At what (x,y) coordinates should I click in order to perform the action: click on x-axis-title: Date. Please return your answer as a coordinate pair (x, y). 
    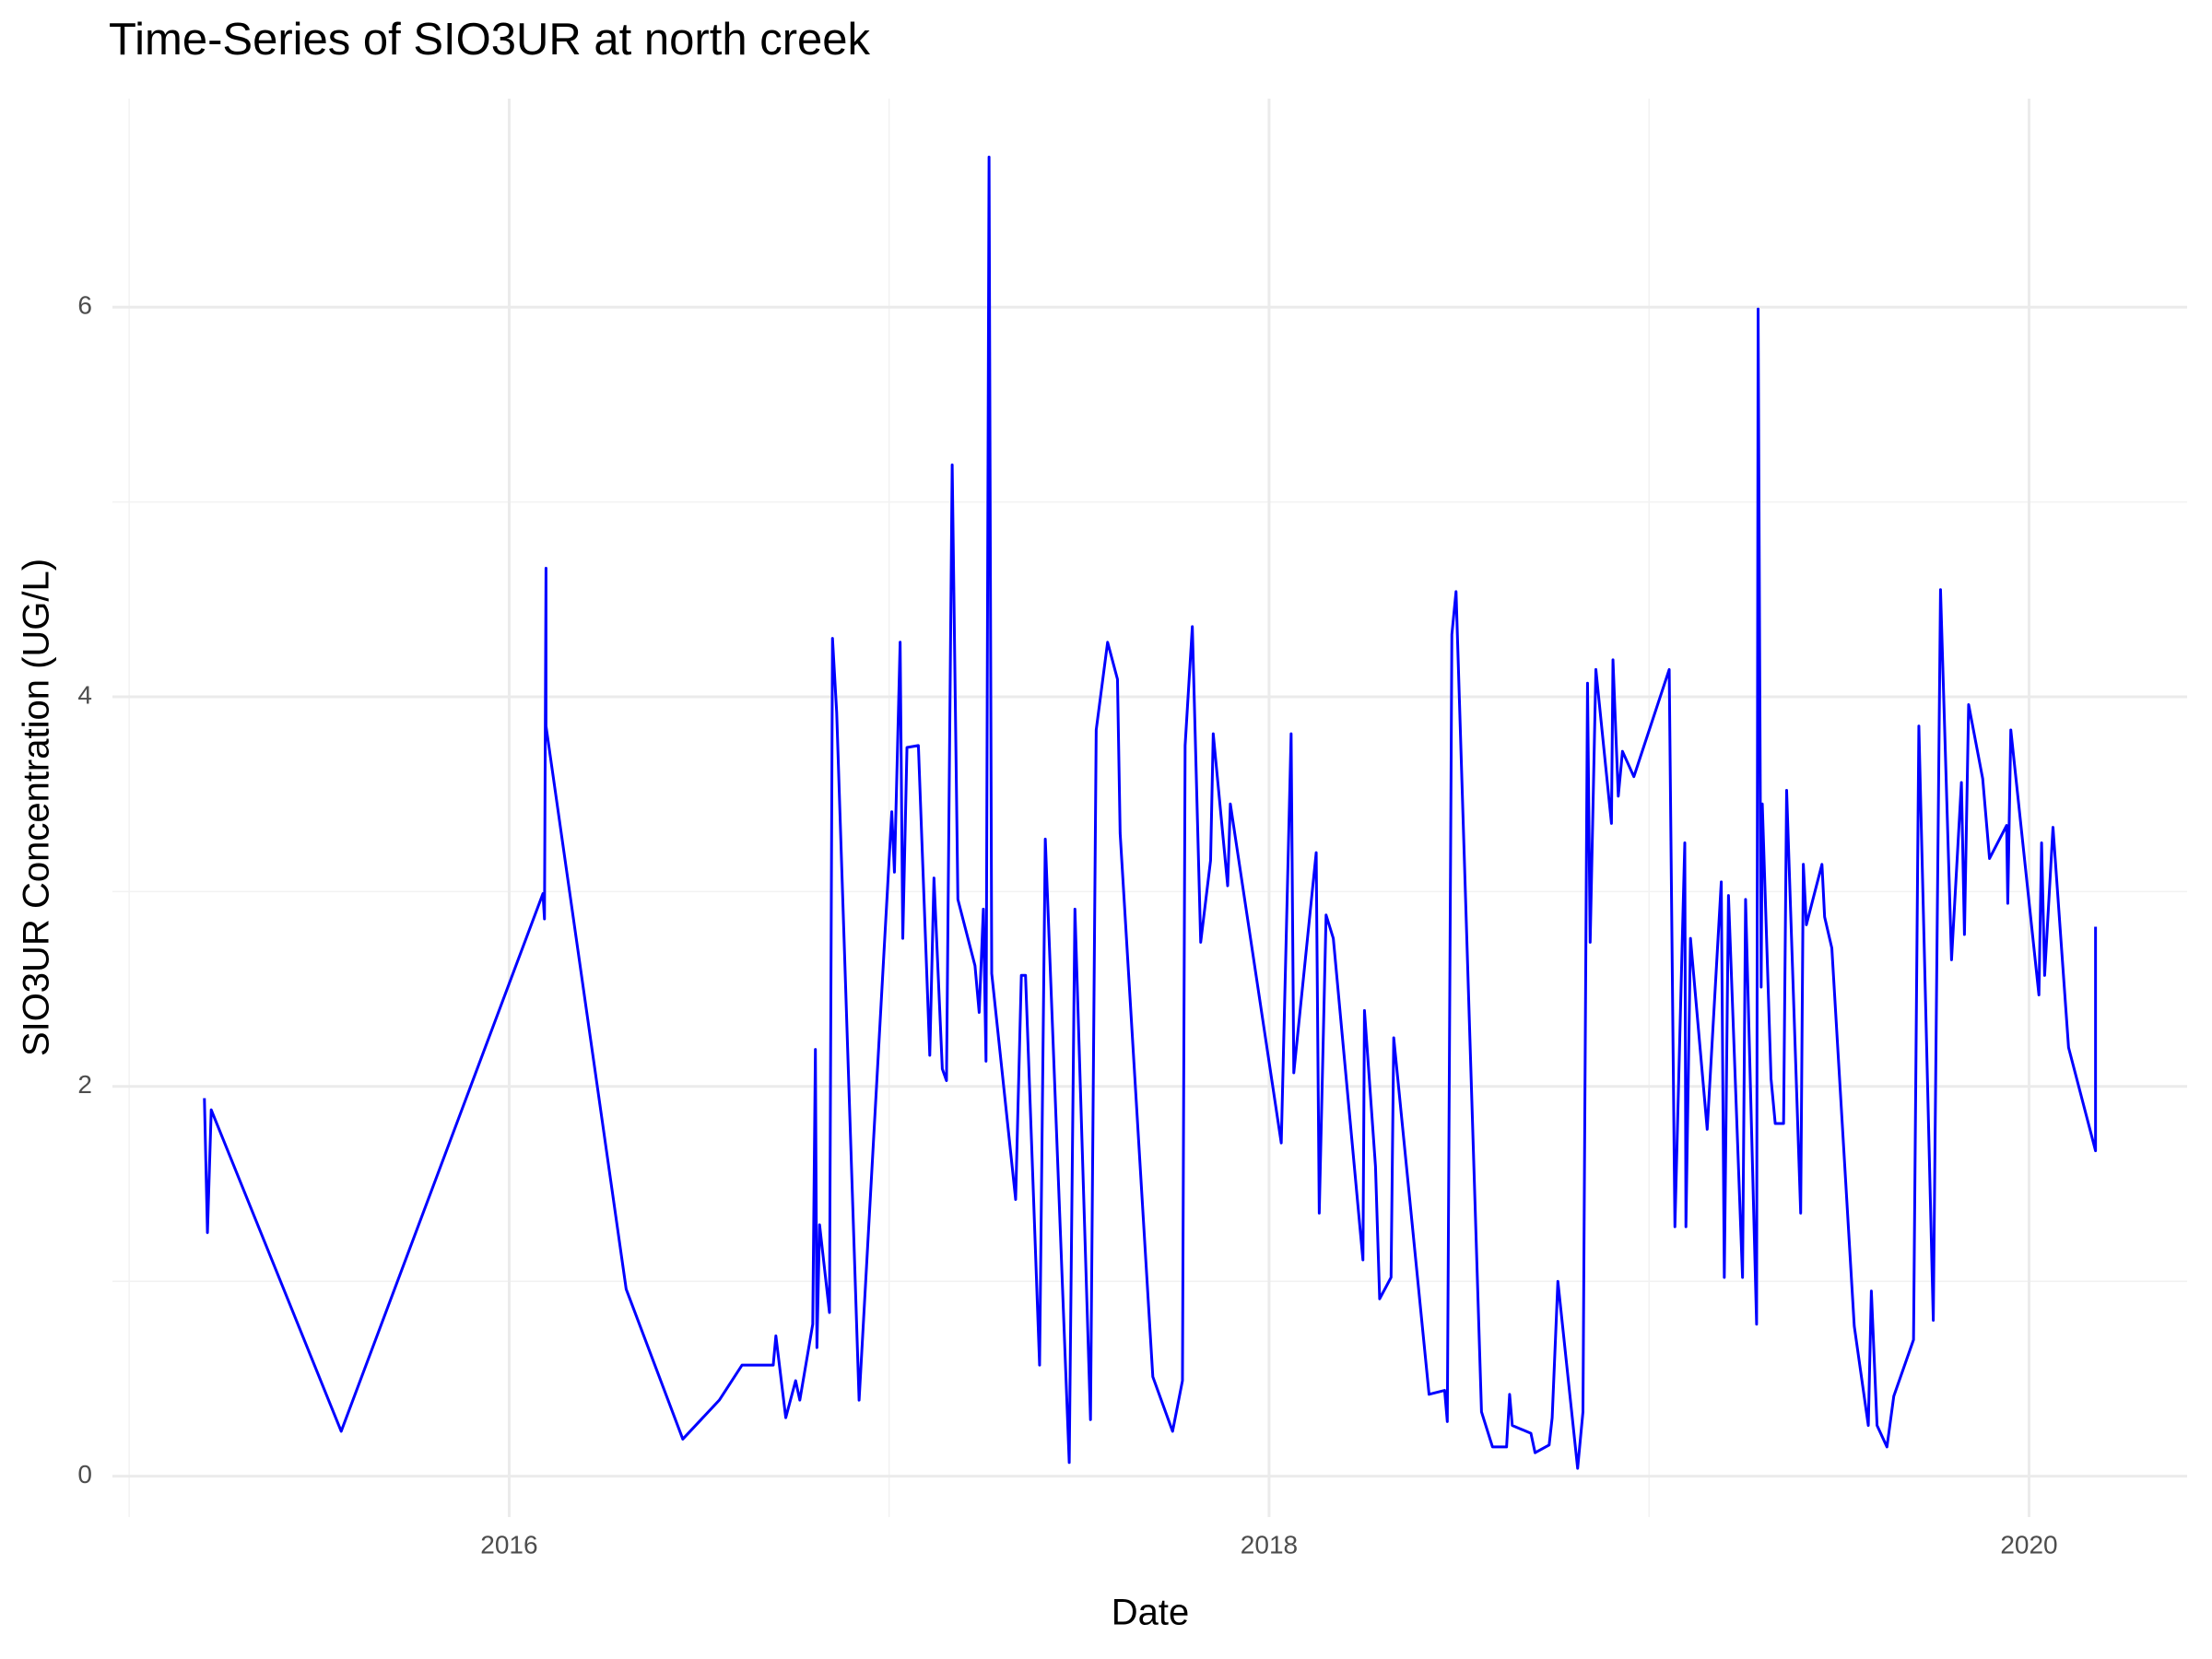
    Looking at the image, I should click on (1151, 1613).